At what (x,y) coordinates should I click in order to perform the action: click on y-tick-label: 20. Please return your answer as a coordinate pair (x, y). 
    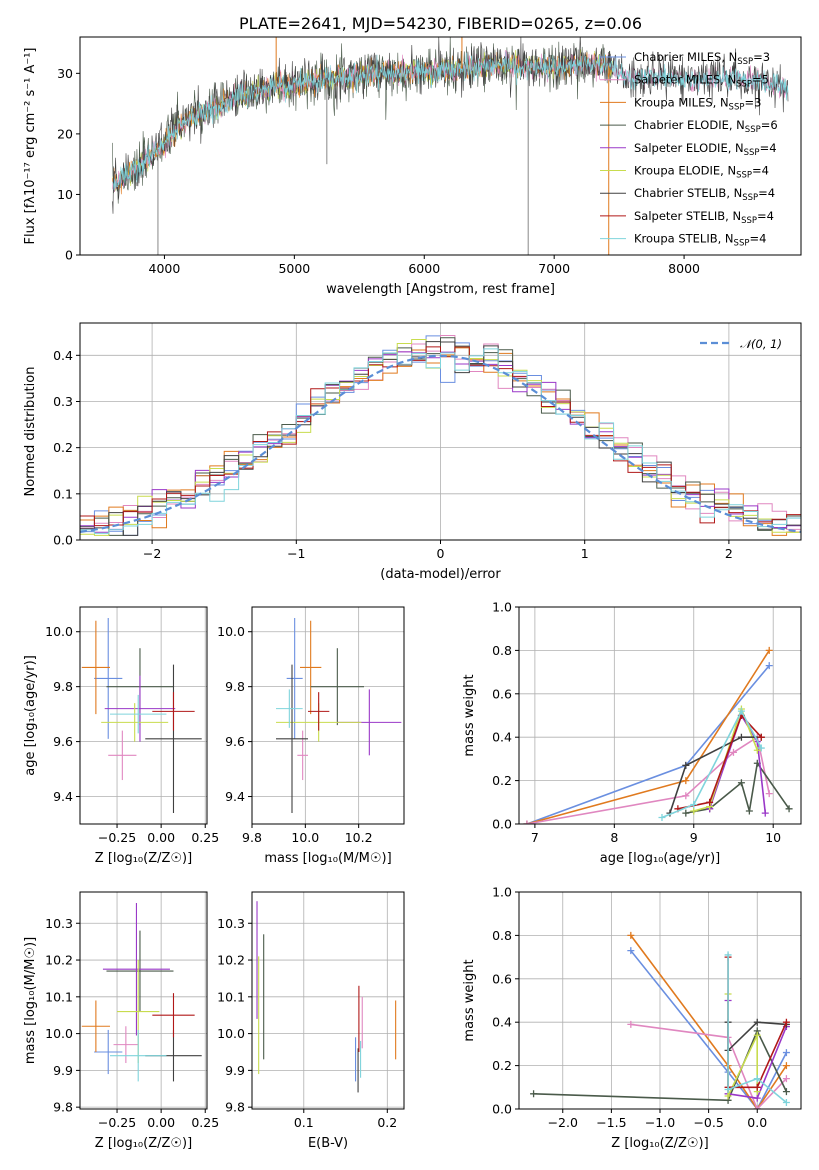
    Looking at the image, I should click on (65, 133).